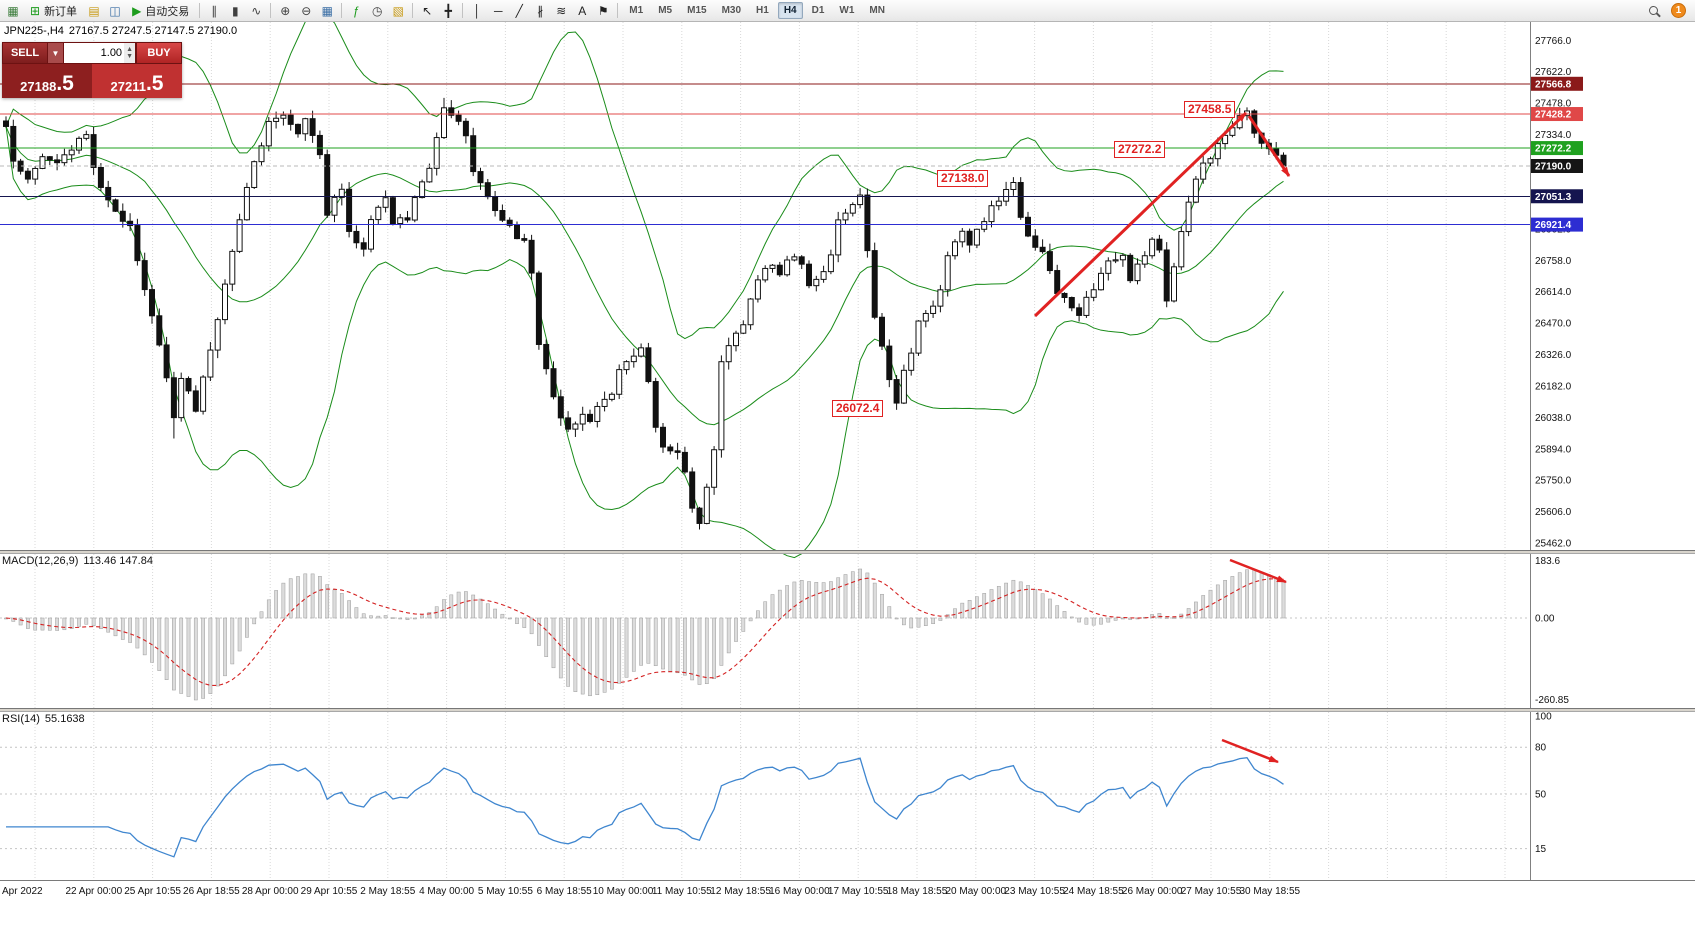 The image size is (1695, 946). I want to click on time-axis-label: 30 May 18:55, so click(1270, 891).